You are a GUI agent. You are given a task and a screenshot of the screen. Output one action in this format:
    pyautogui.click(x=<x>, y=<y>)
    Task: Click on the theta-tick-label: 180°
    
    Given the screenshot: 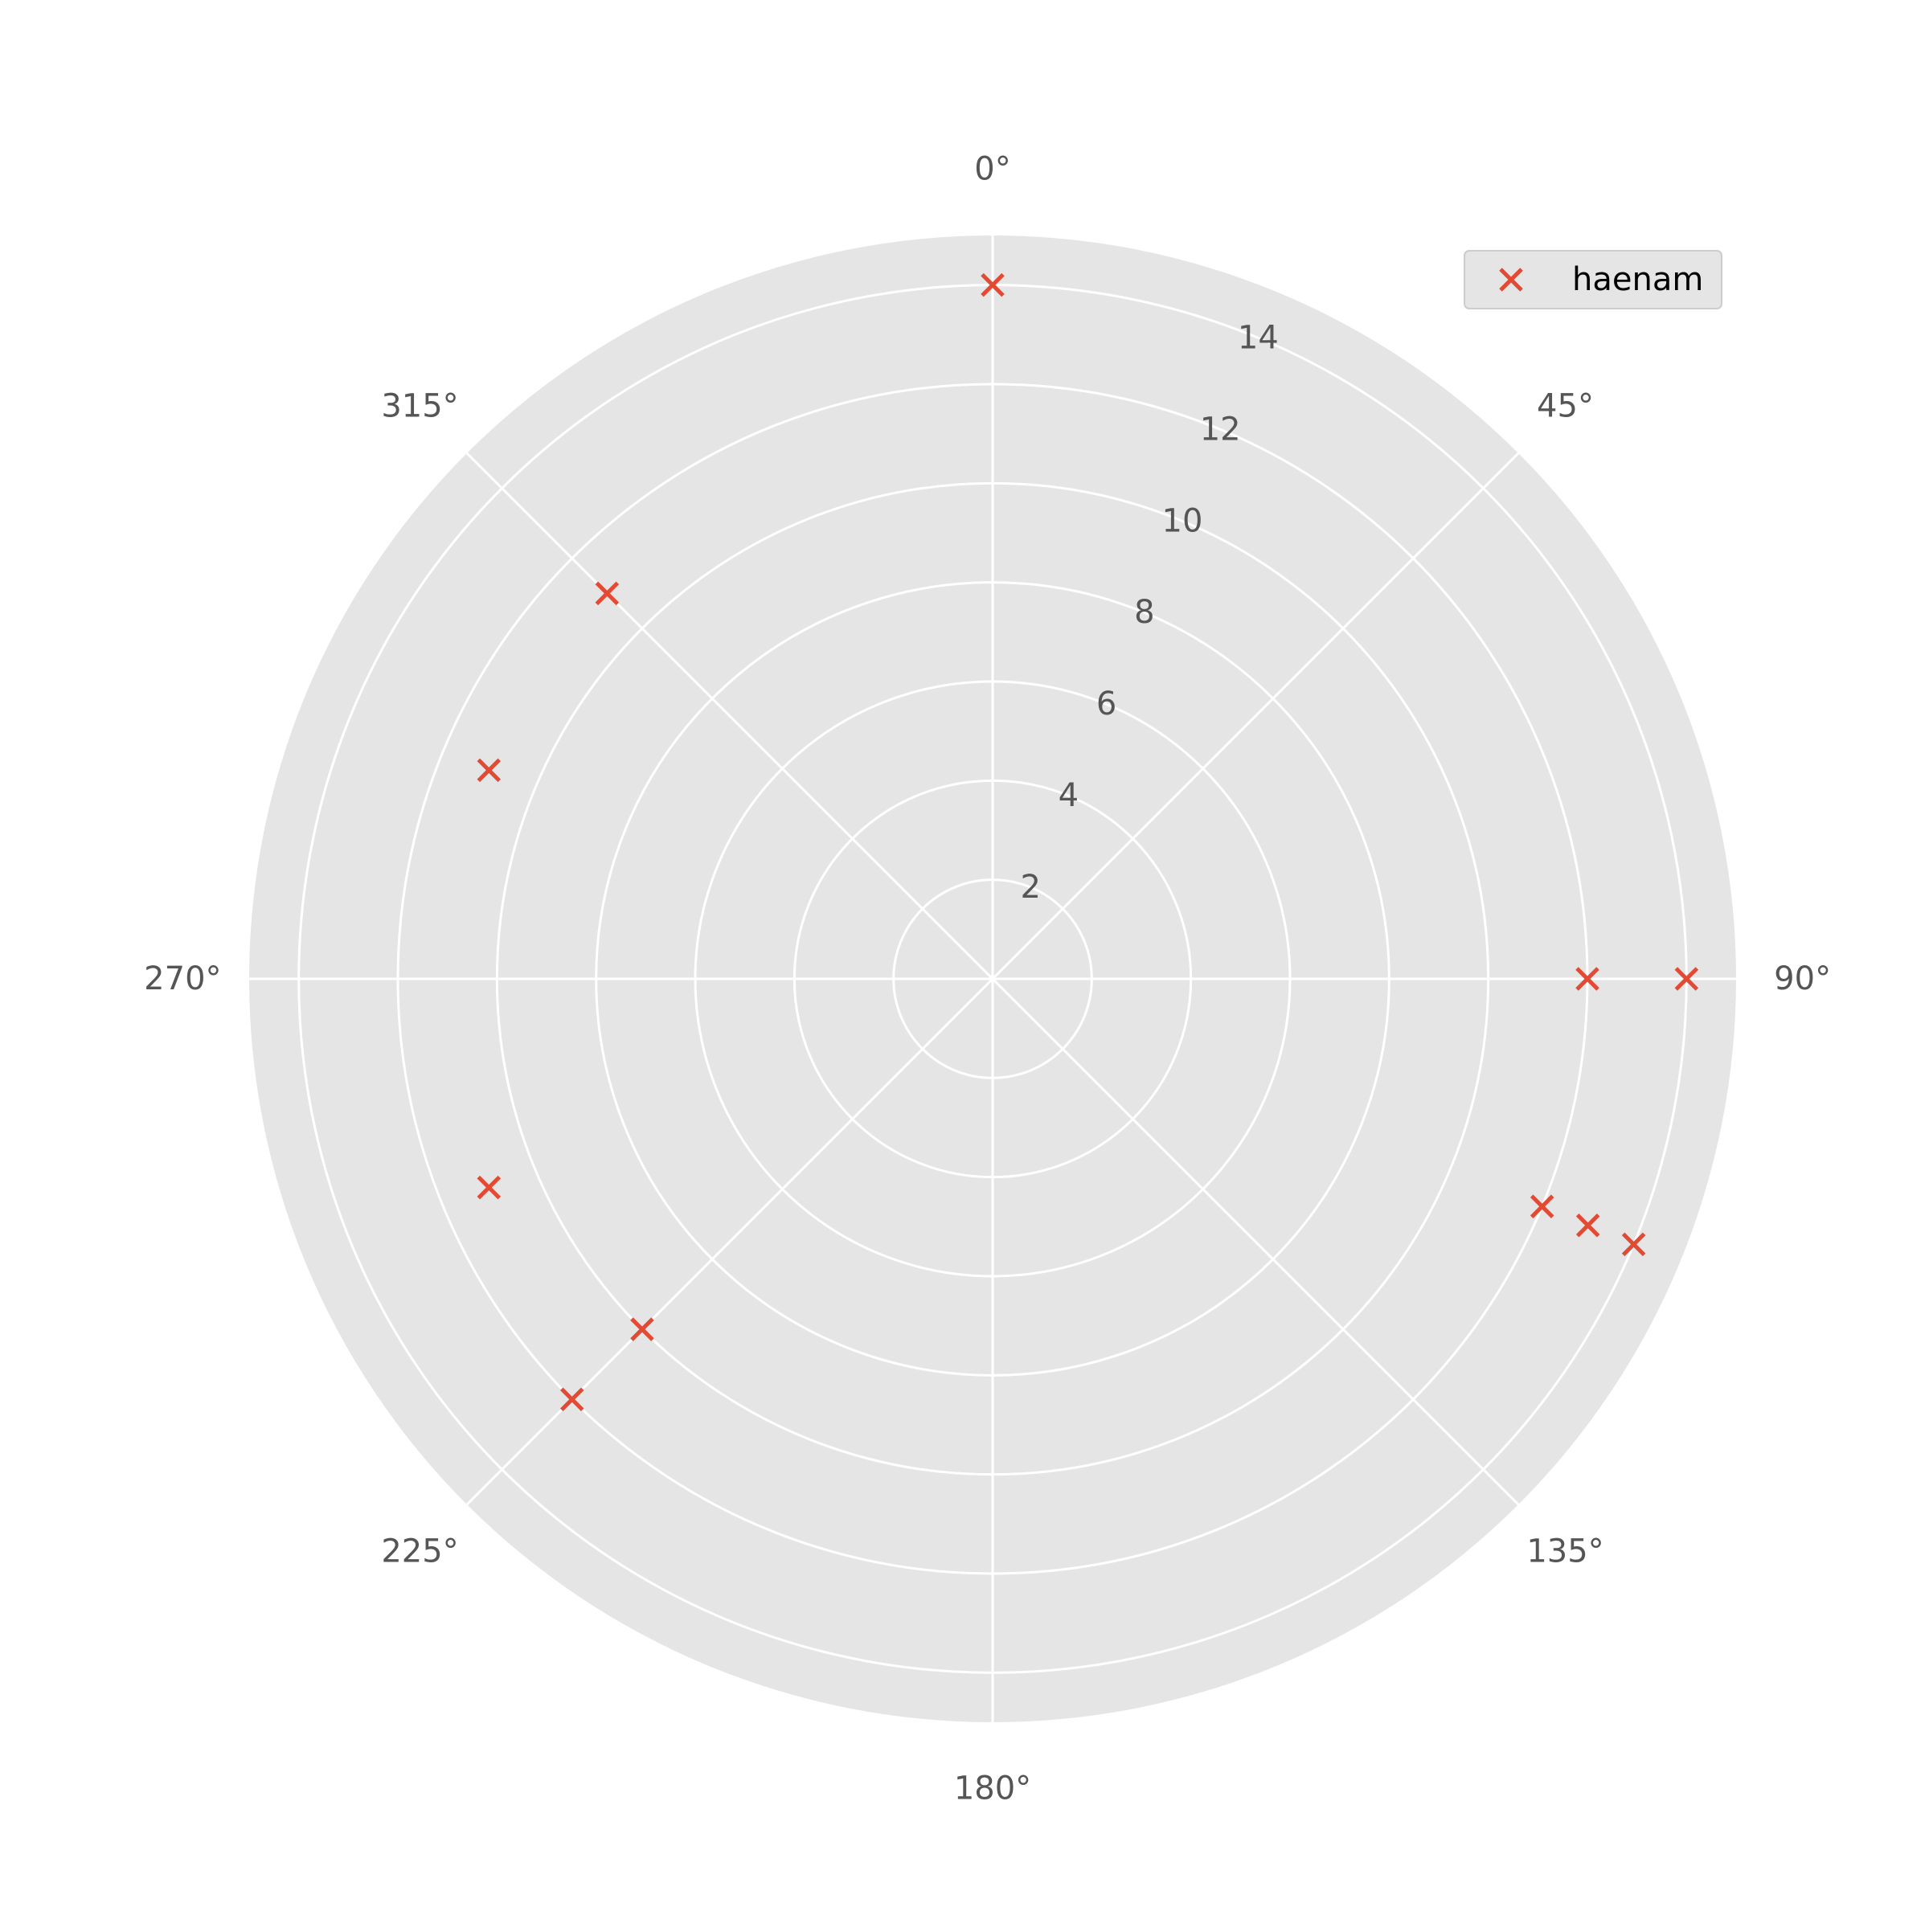 What is the action you would take?
    pyautogui.click(x=992, y=1788)
    